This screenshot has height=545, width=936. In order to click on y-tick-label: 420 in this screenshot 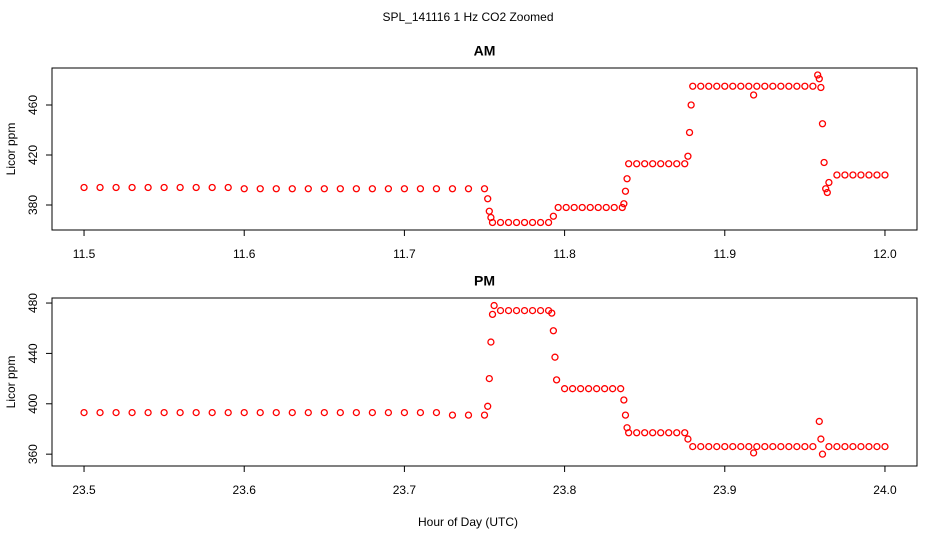, I will do `click(33, 155)`.